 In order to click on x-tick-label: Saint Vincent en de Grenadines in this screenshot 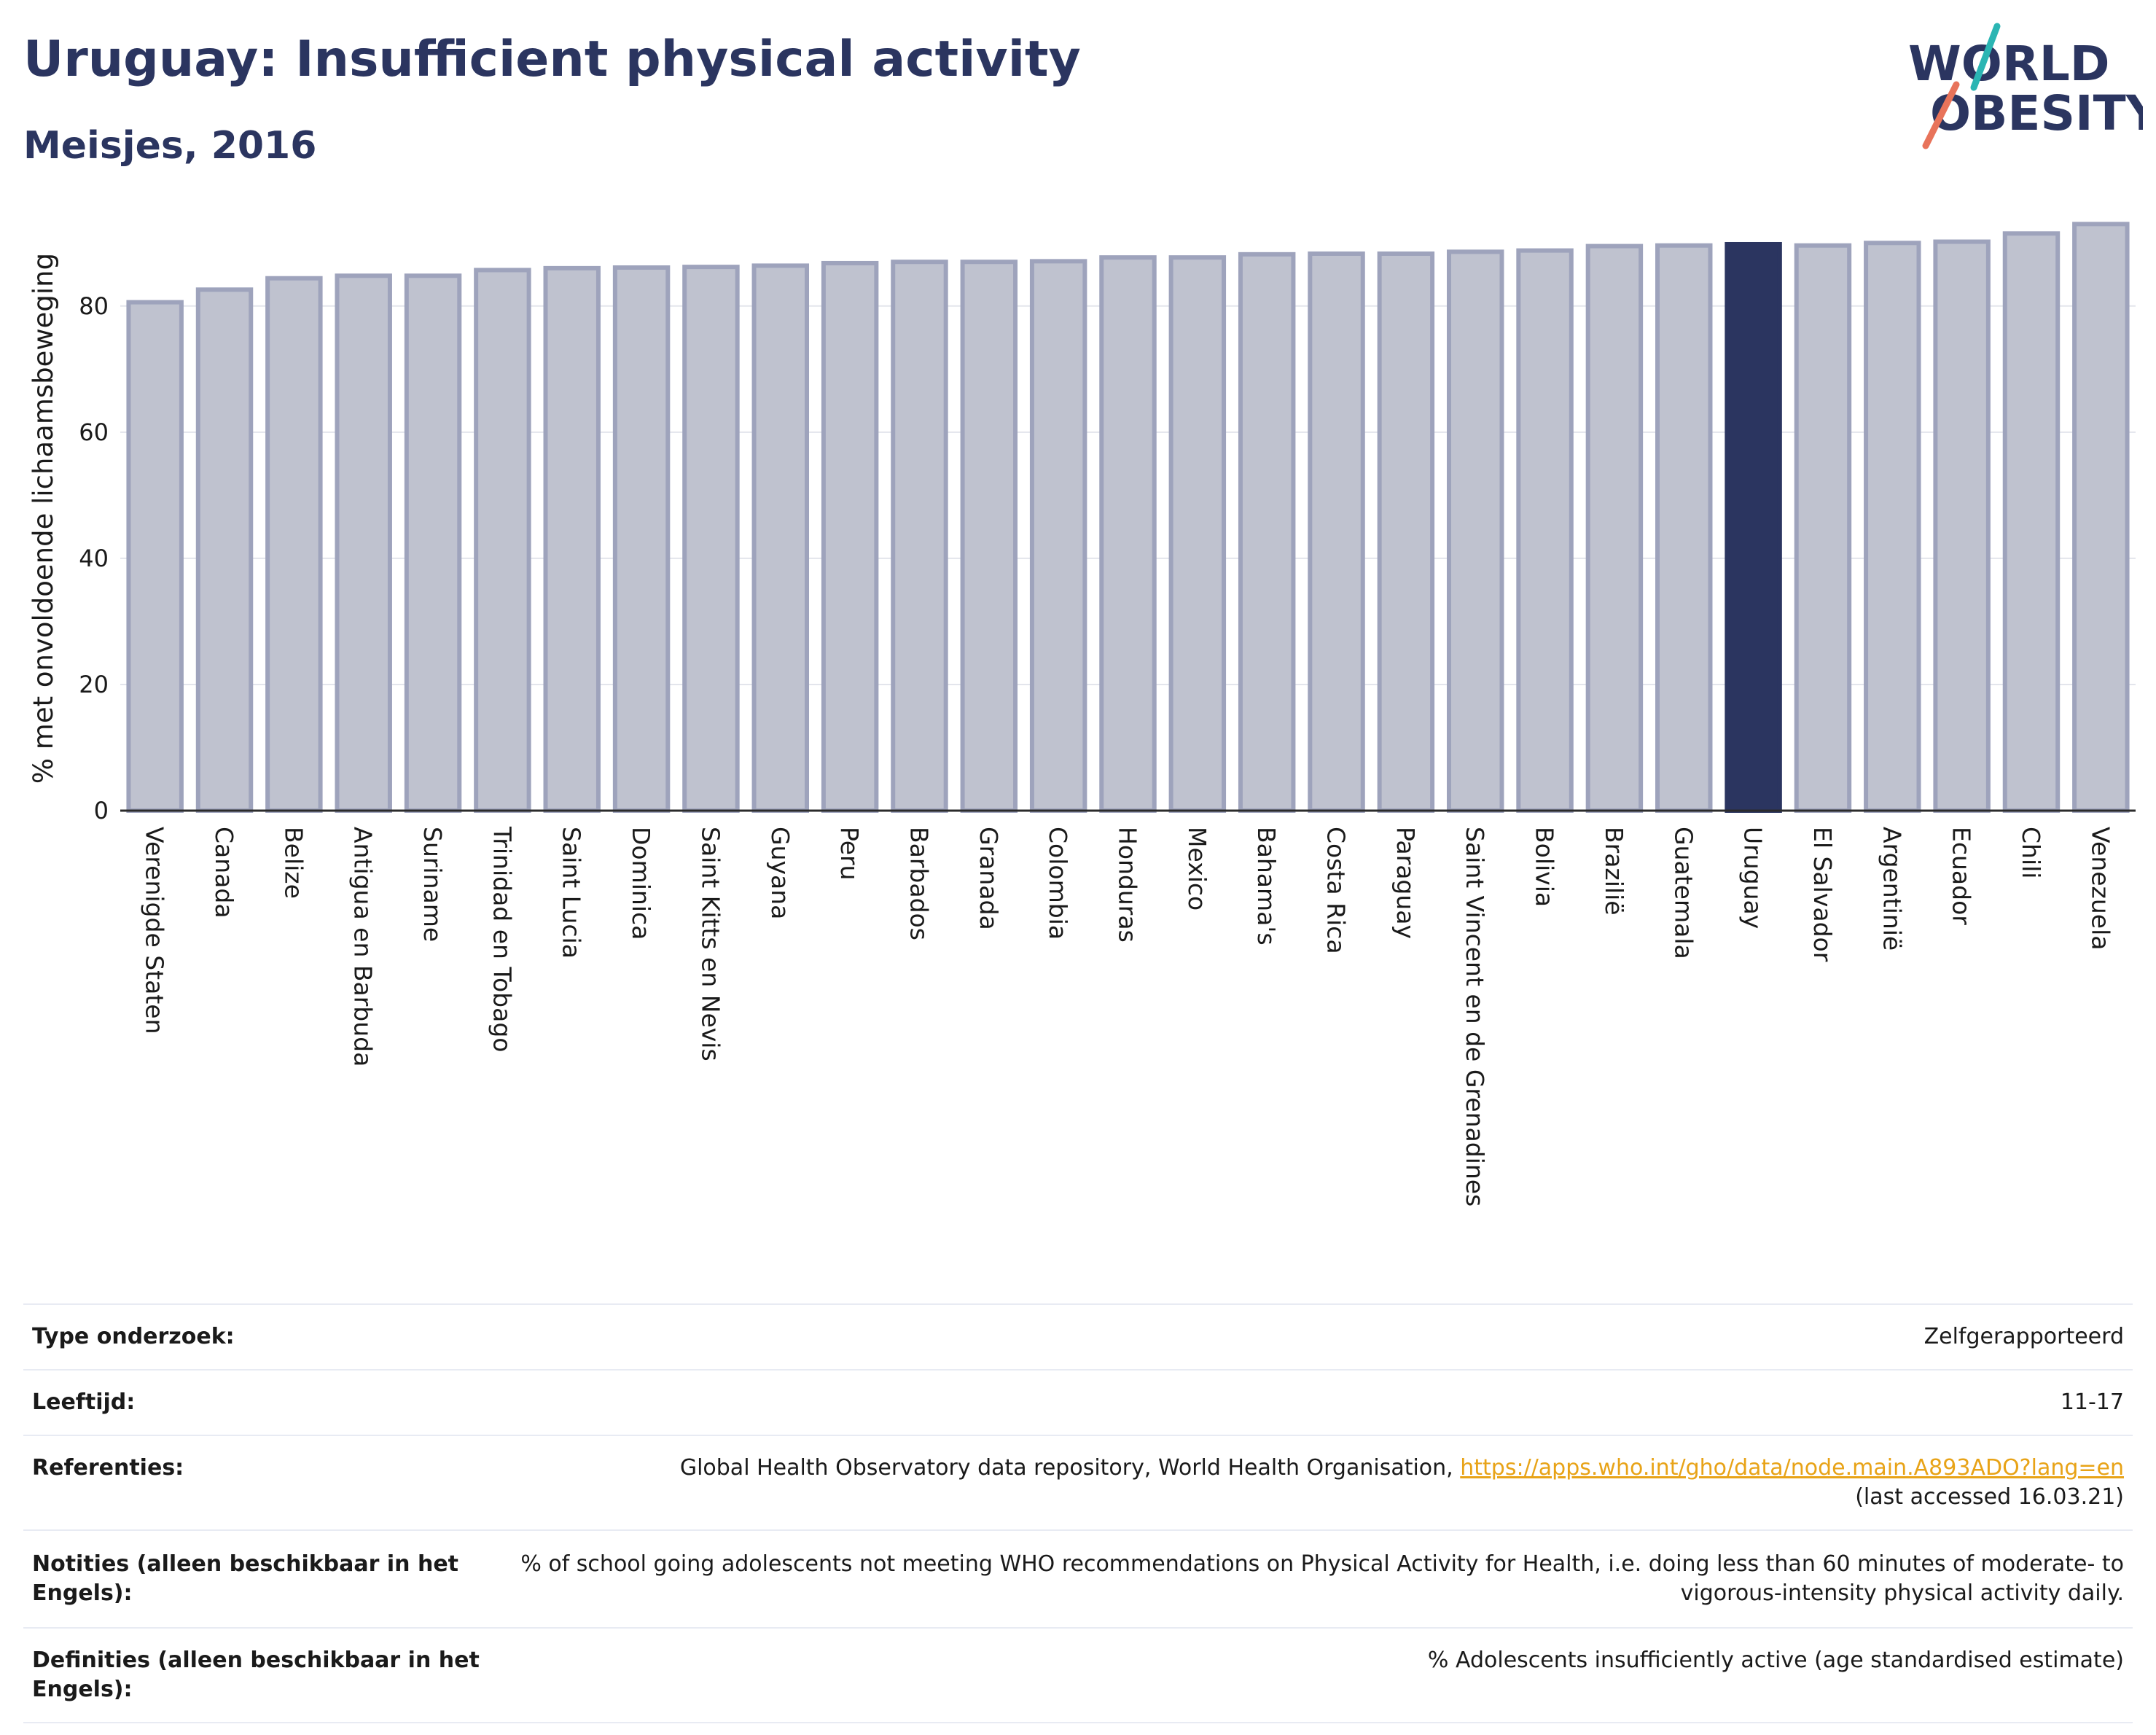, I will do `click(1475, 1016)`.